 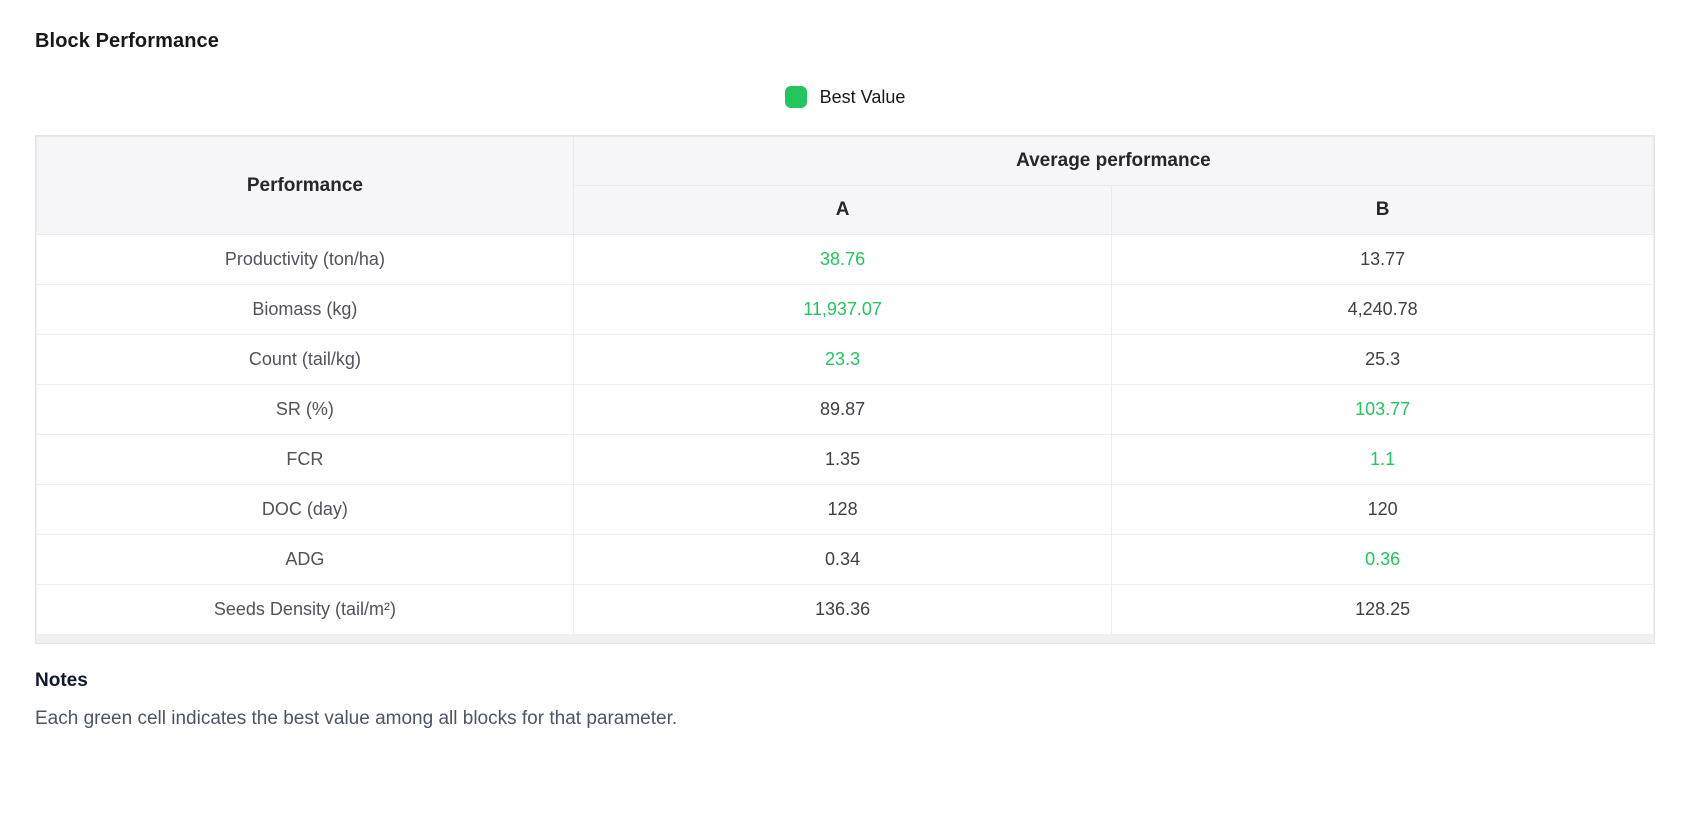 I want to click on cell-value-b: 0.36, so click(x=1383, y=559).